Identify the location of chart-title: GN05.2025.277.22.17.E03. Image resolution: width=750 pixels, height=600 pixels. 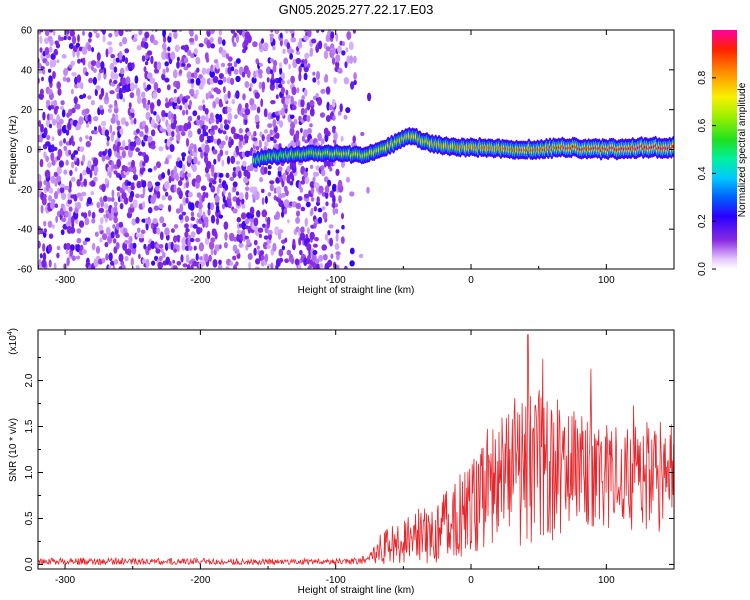
(356, 9).